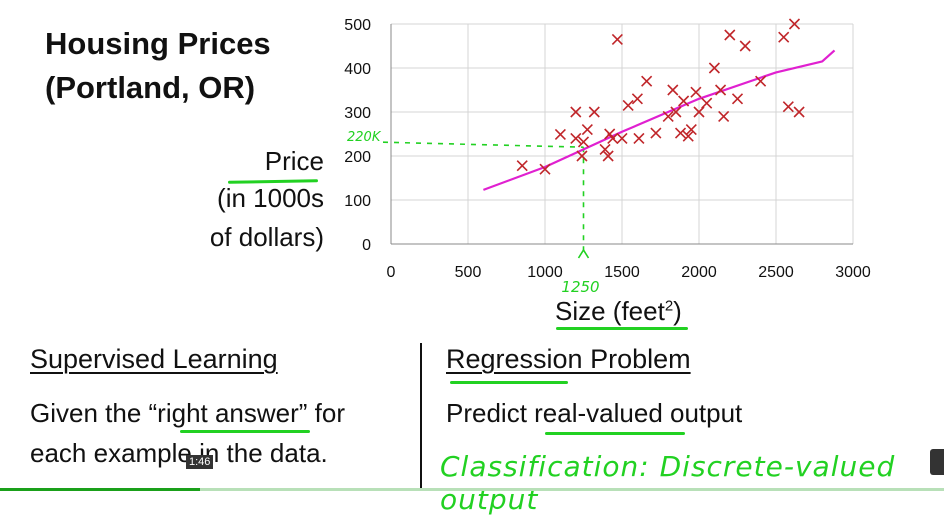  What do you see at coordinates (366, 245) in the screenshot?
I see `y-tick-label: 0` at bounding box center [366, 245].